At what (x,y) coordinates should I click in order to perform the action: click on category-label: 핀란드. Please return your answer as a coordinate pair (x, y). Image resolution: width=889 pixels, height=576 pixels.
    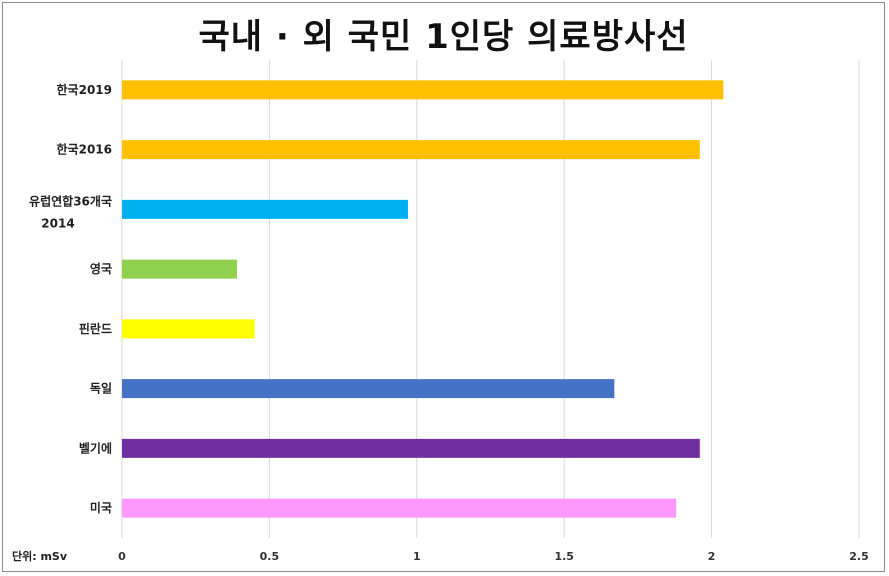
    Looking at the image, I should click on (95, 328).